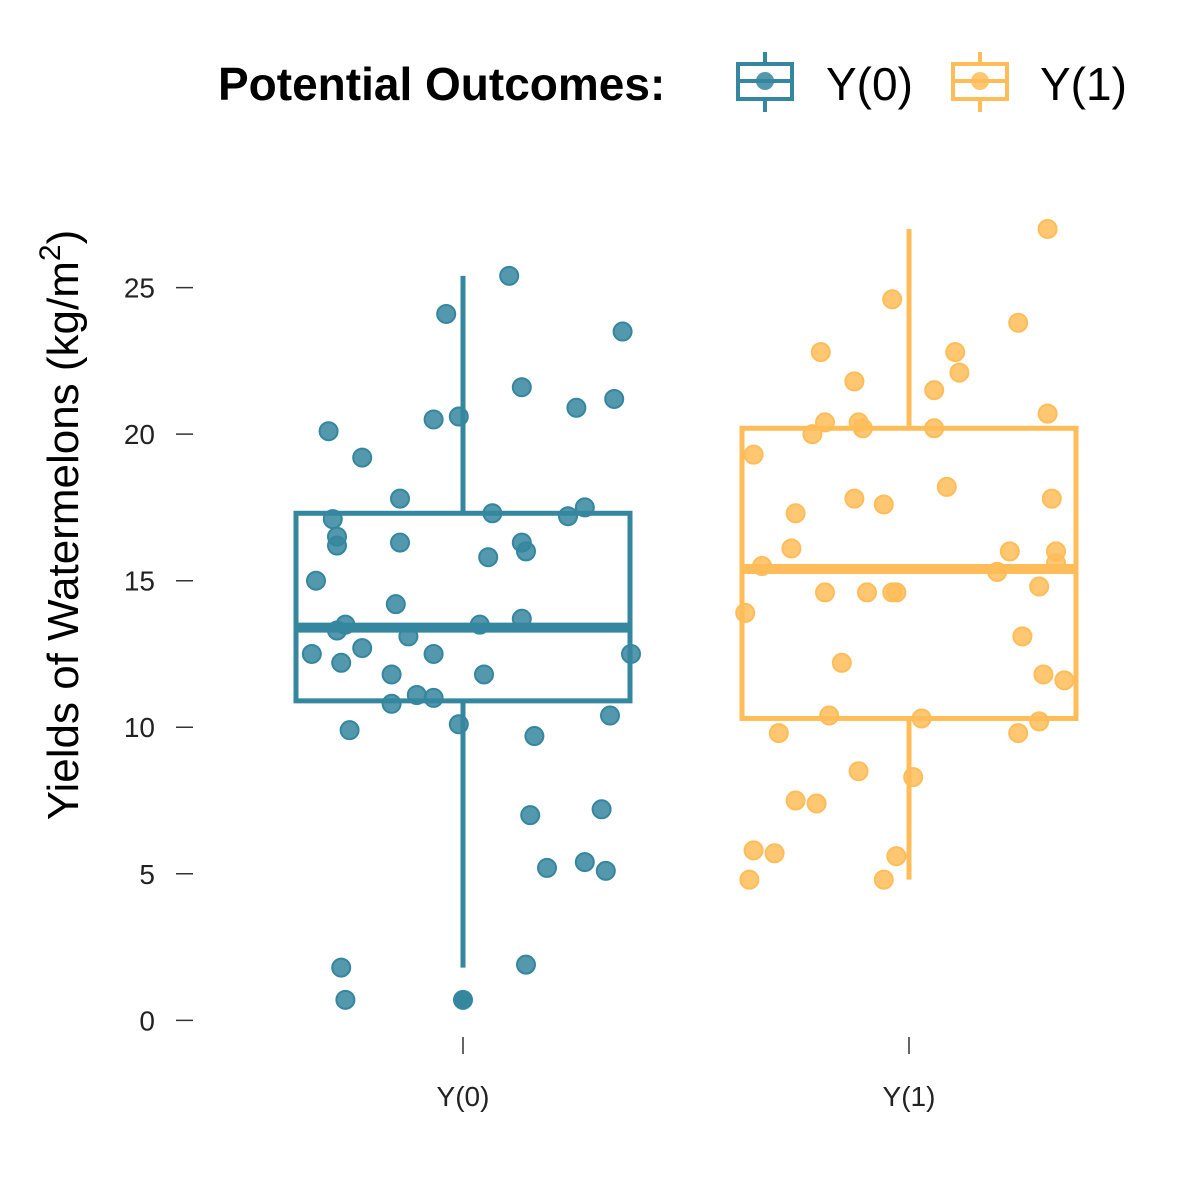 The image size is (1200, 1200). I want to click on y-tick-label: 5, so click(147, 874).